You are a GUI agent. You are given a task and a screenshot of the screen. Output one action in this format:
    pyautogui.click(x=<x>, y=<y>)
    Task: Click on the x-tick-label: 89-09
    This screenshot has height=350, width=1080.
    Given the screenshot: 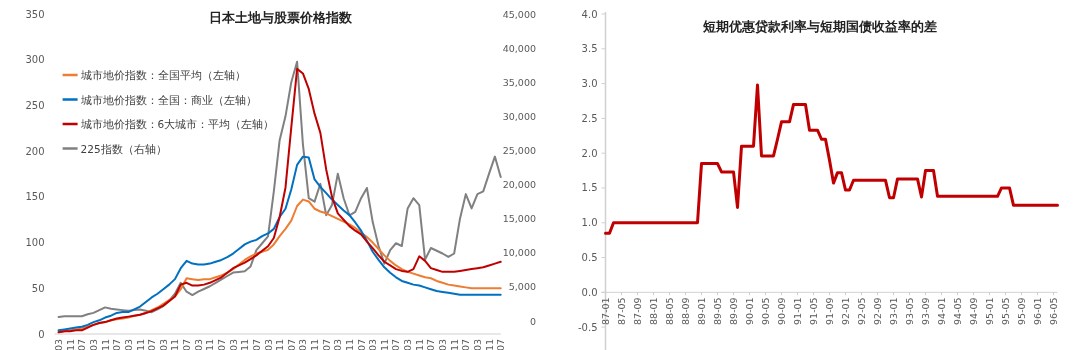 What is the action you would take?
    pyautogui.click(x=733, y=311)
    